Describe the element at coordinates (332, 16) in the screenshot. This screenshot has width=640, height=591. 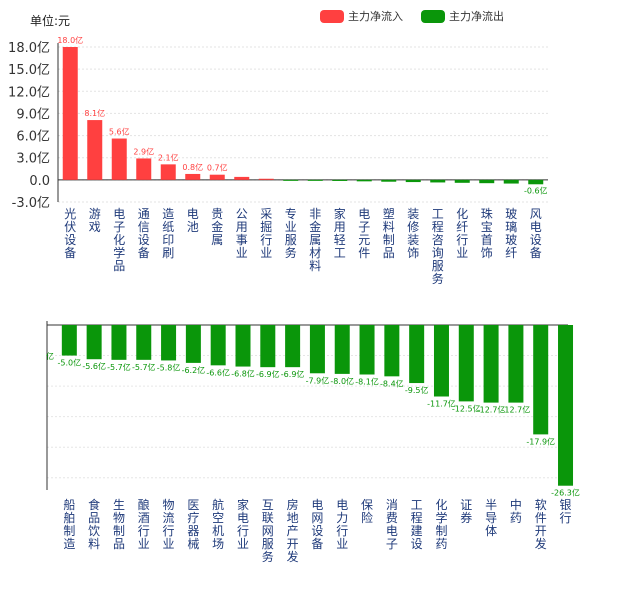
I see `inflow-swatch` at that location.